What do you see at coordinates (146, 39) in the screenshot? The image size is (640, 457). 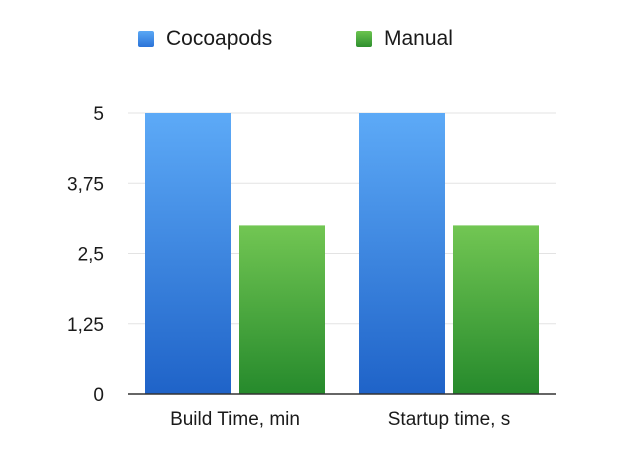 I see `legend-swatch-cocoapods` at bounding box center [146, 39].